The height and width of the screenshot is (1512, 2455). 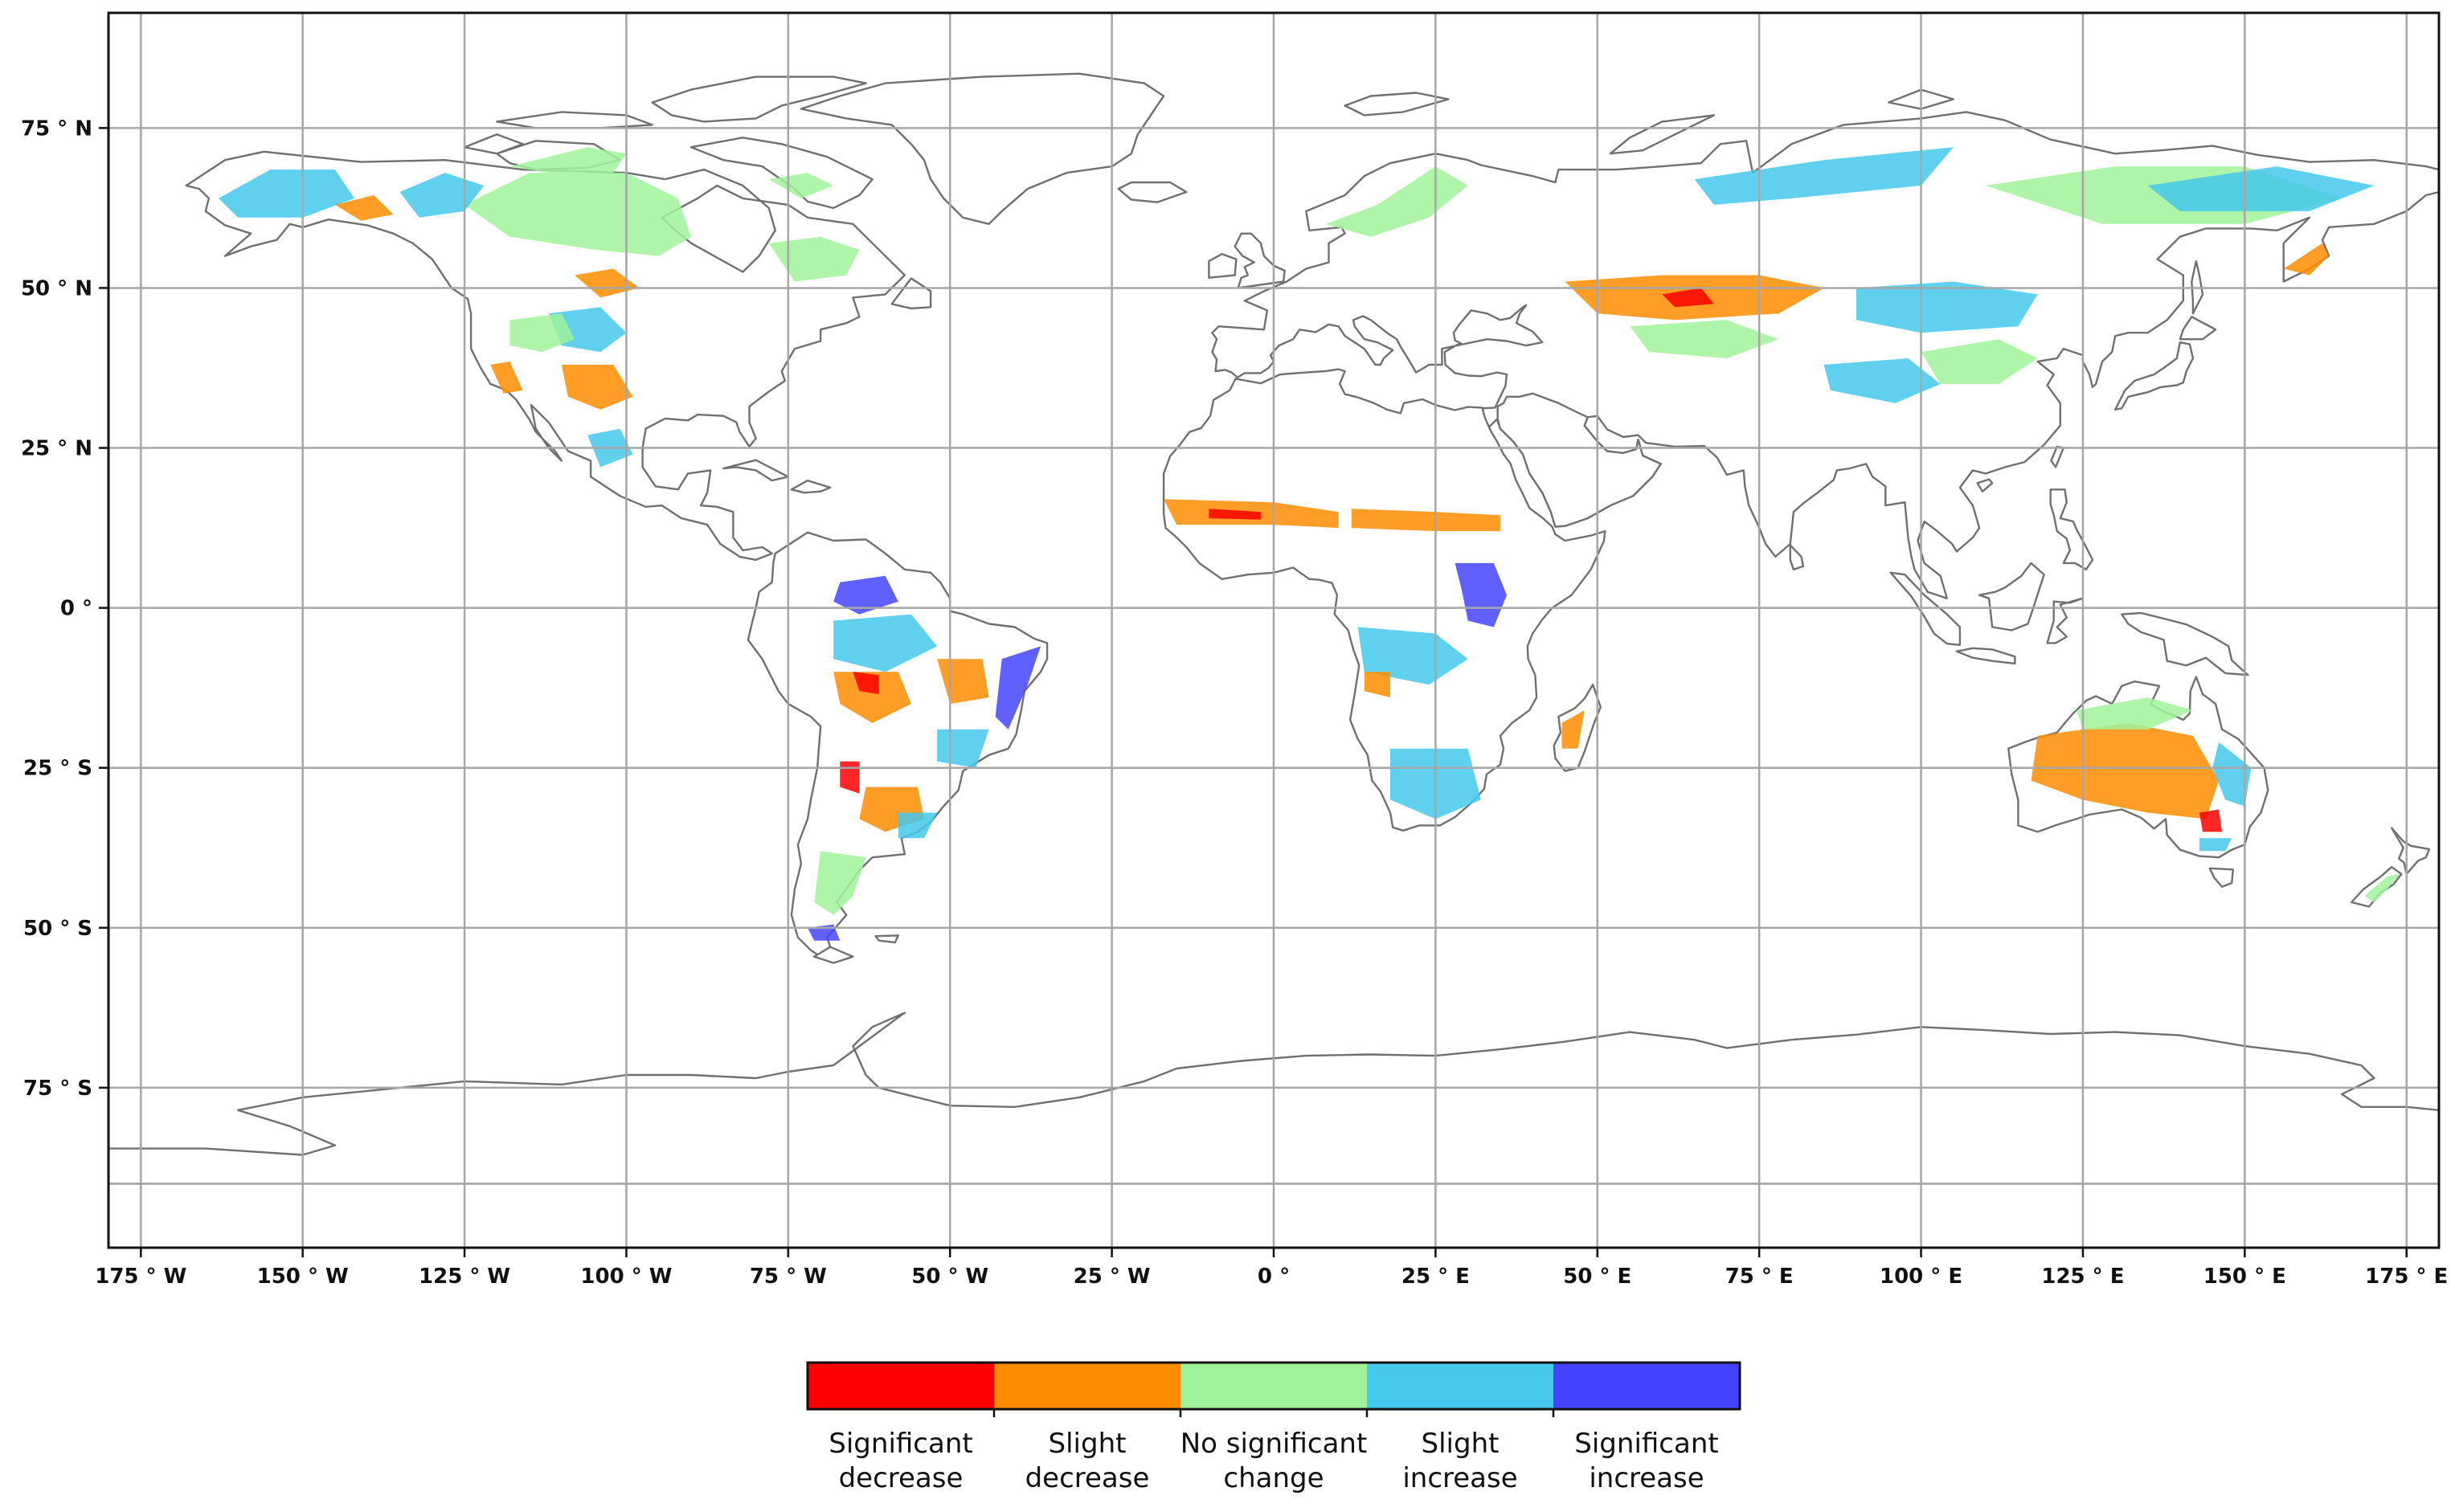 I want to click on change-region-nw-canada, so click(x=442, y=195).